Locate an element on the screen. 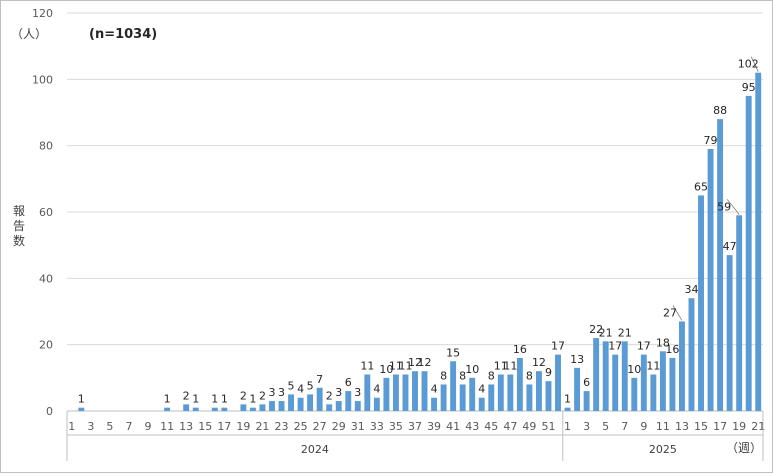 The image size is (773, 476). y-axis-unit: （人） is located at coordinates (29, 34).